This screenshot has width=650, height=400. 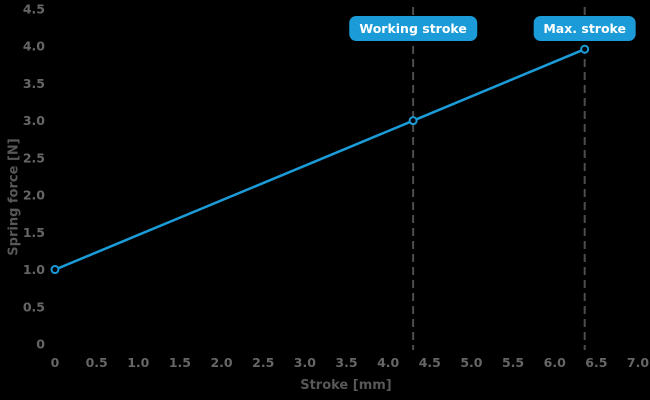 I want to click on max-stroke-badge-label: Max. stroke, so click(x=585, y=28).